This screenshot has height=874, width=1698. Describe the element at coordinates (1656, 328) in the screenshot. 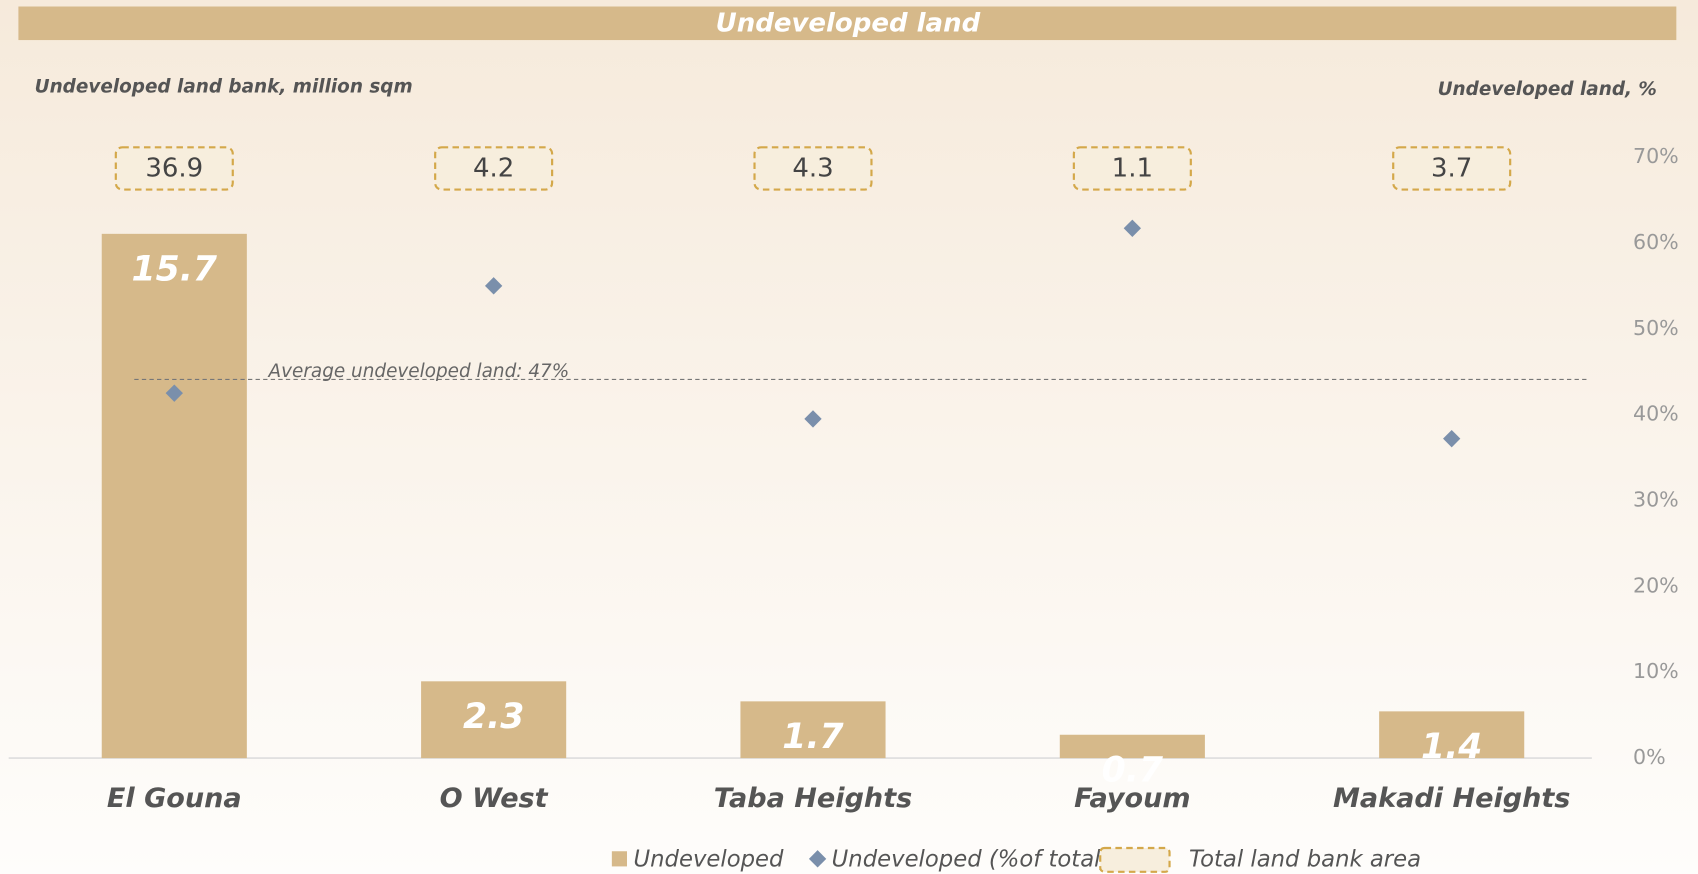

I see `y2-tick-label: 50%` at that location.